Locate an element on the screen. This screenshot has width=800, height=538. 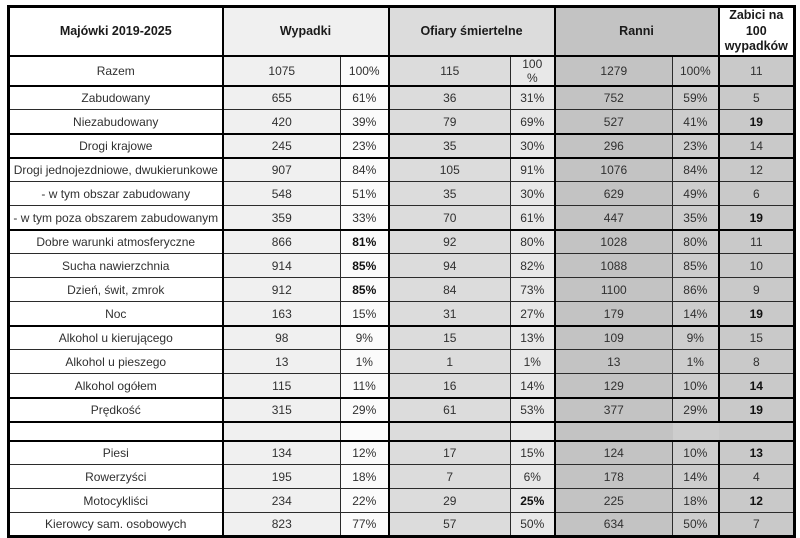
cell-wypadki-count: 195 is located at coordinates (281, 476).